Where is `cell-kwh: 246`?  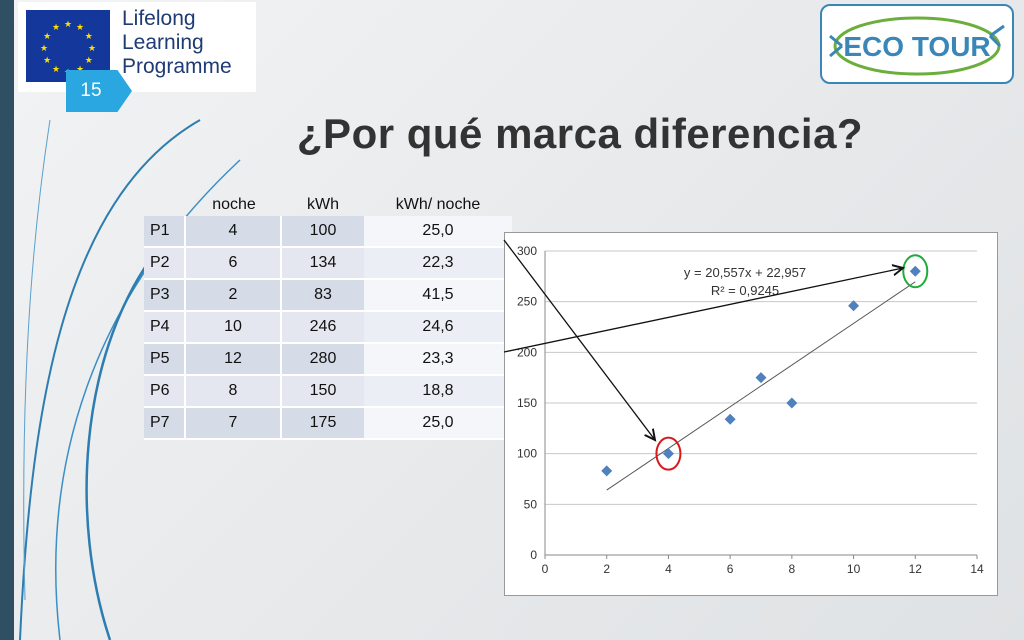 cell-kwh: 246 is located at coordinates (323, 328).